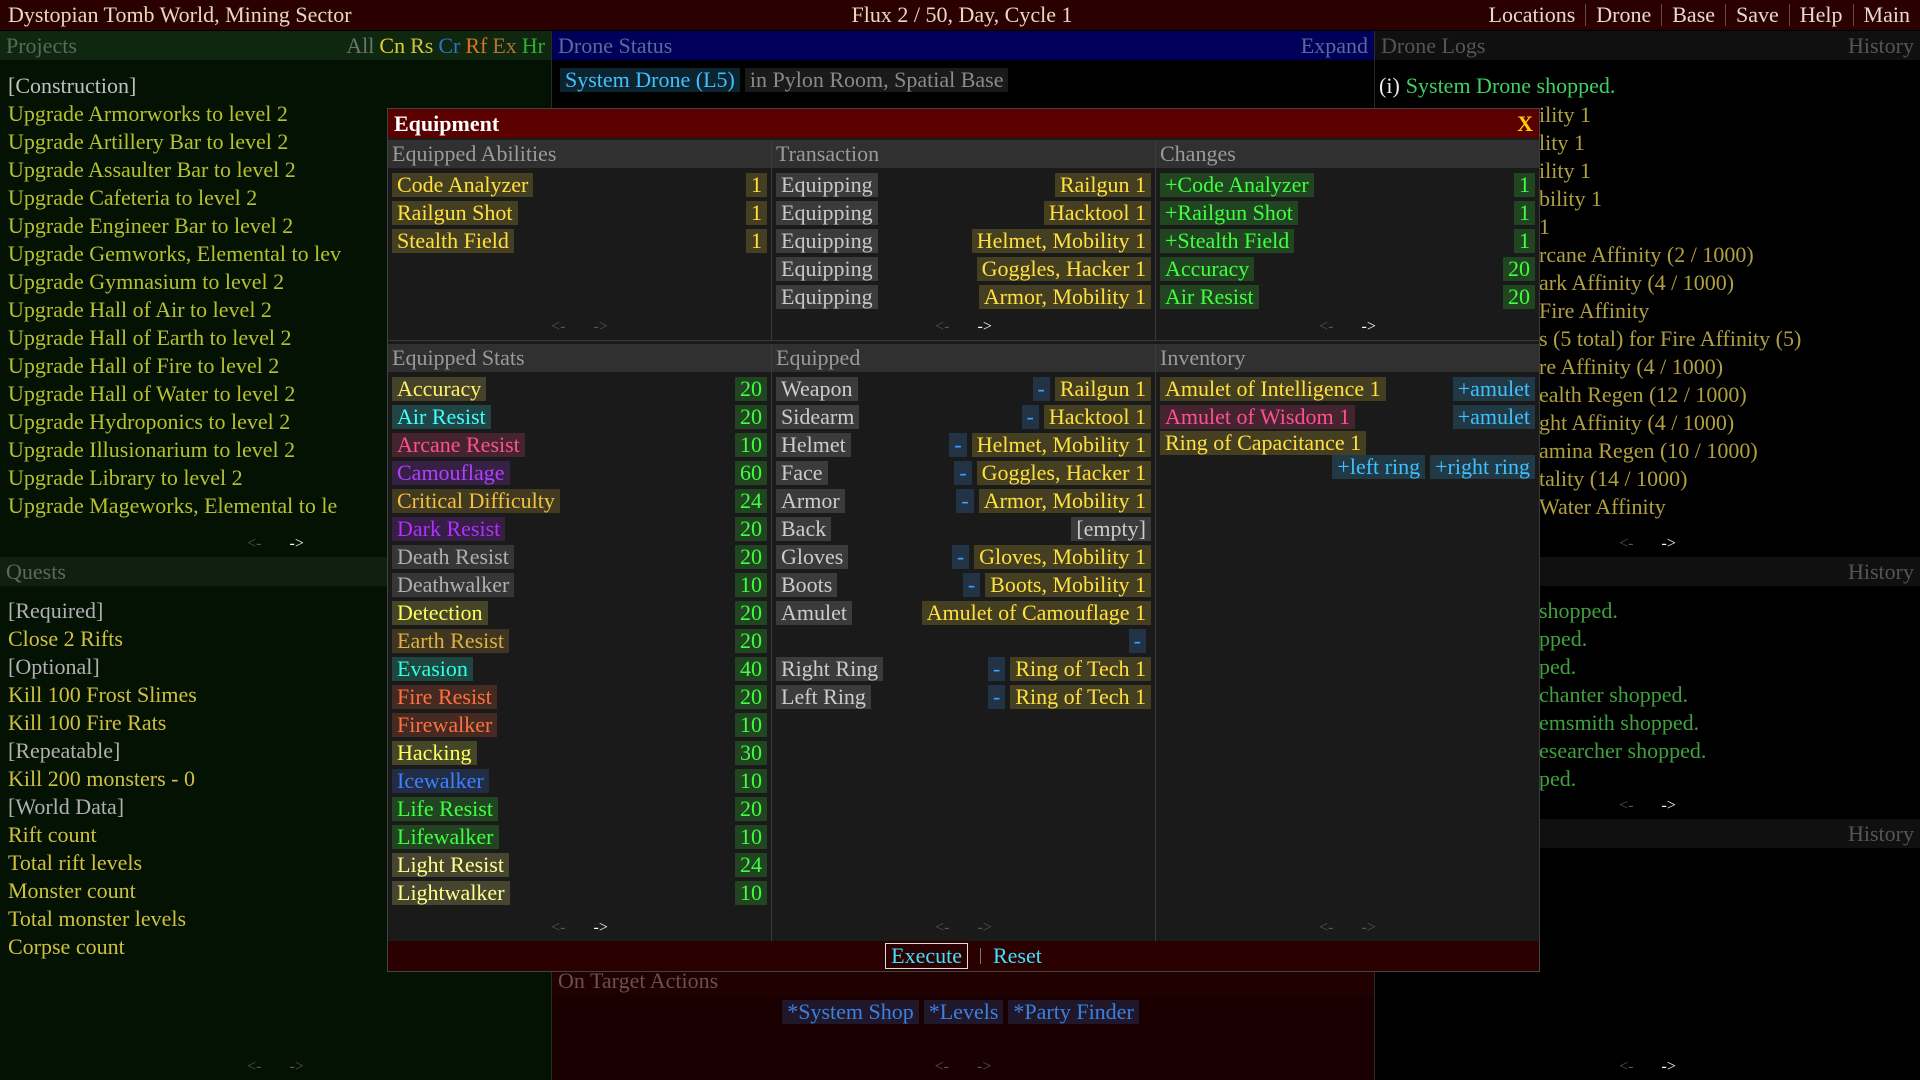 This screenshot has width=1920, height=1080. I want to click on action-button: *Party Finder, so click(1073, 1012).